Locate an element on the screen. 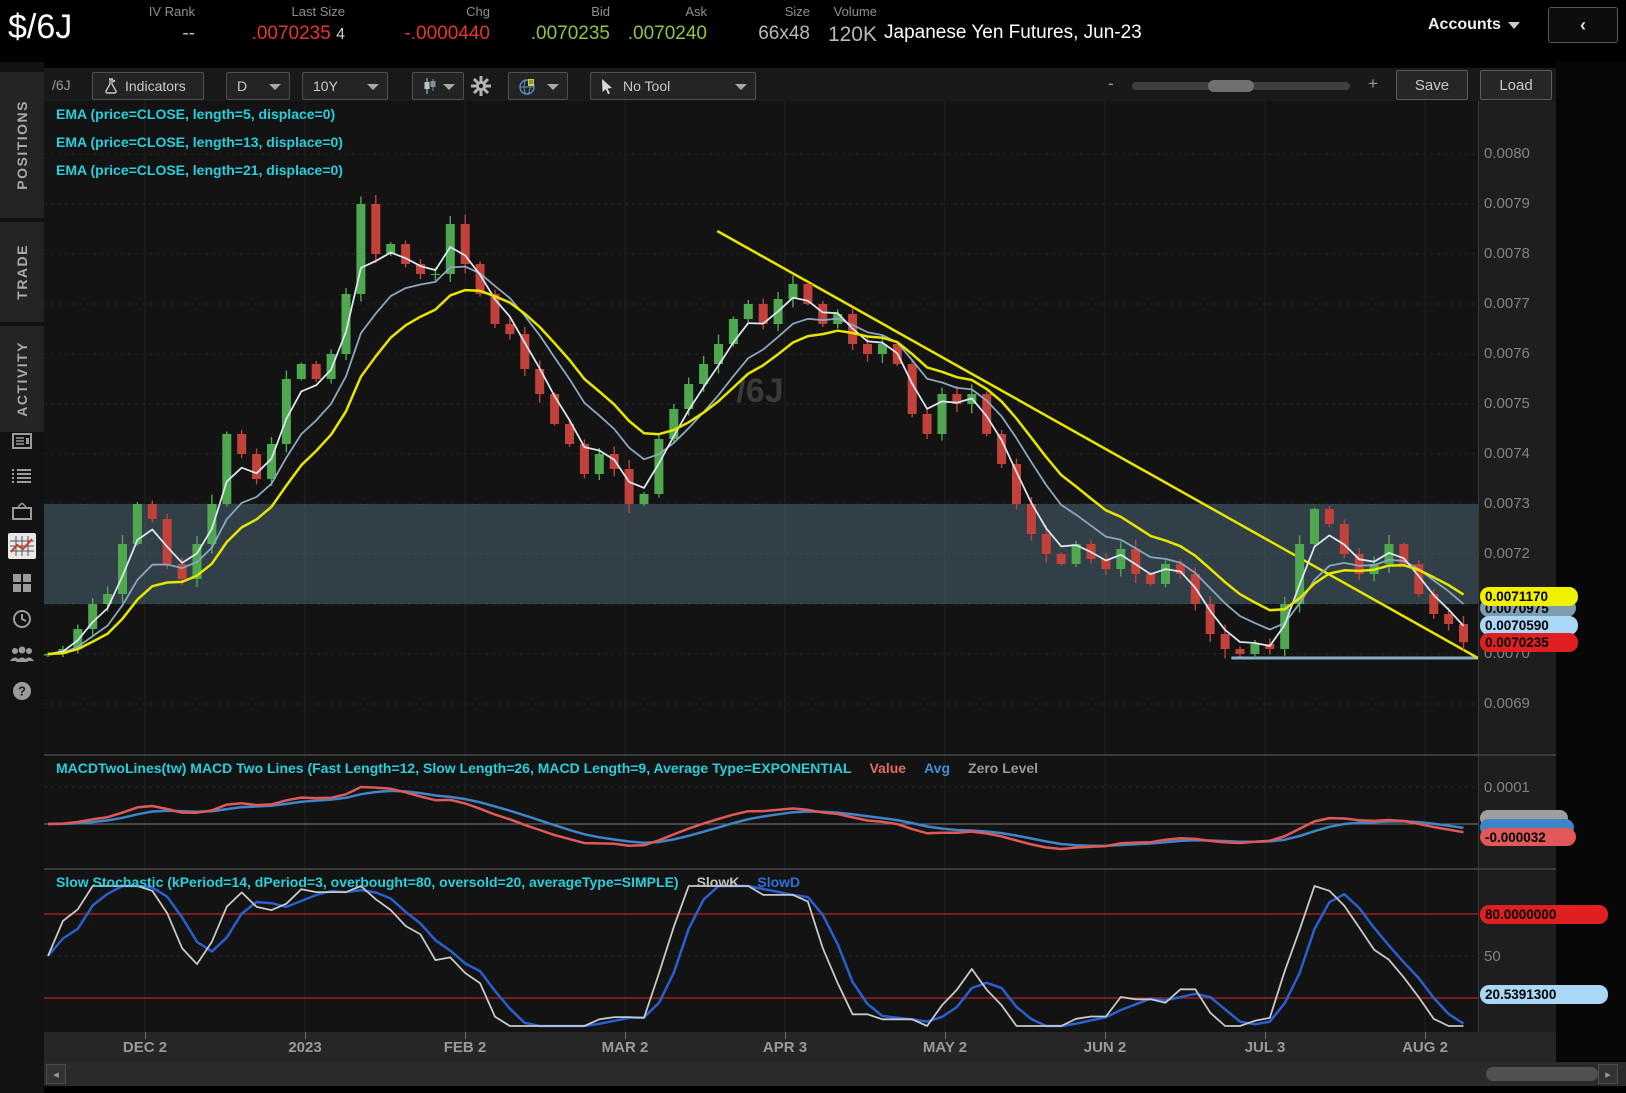 Image resolution: width=1626 pixels, height=1093 pixels. macd-panel-canvas is located at coordinates (761, 813).